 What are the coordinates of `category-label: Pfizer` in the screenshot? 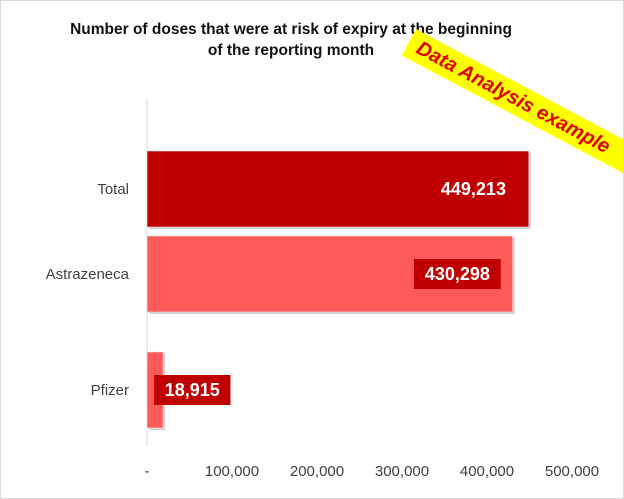 It's located at (110, 390).